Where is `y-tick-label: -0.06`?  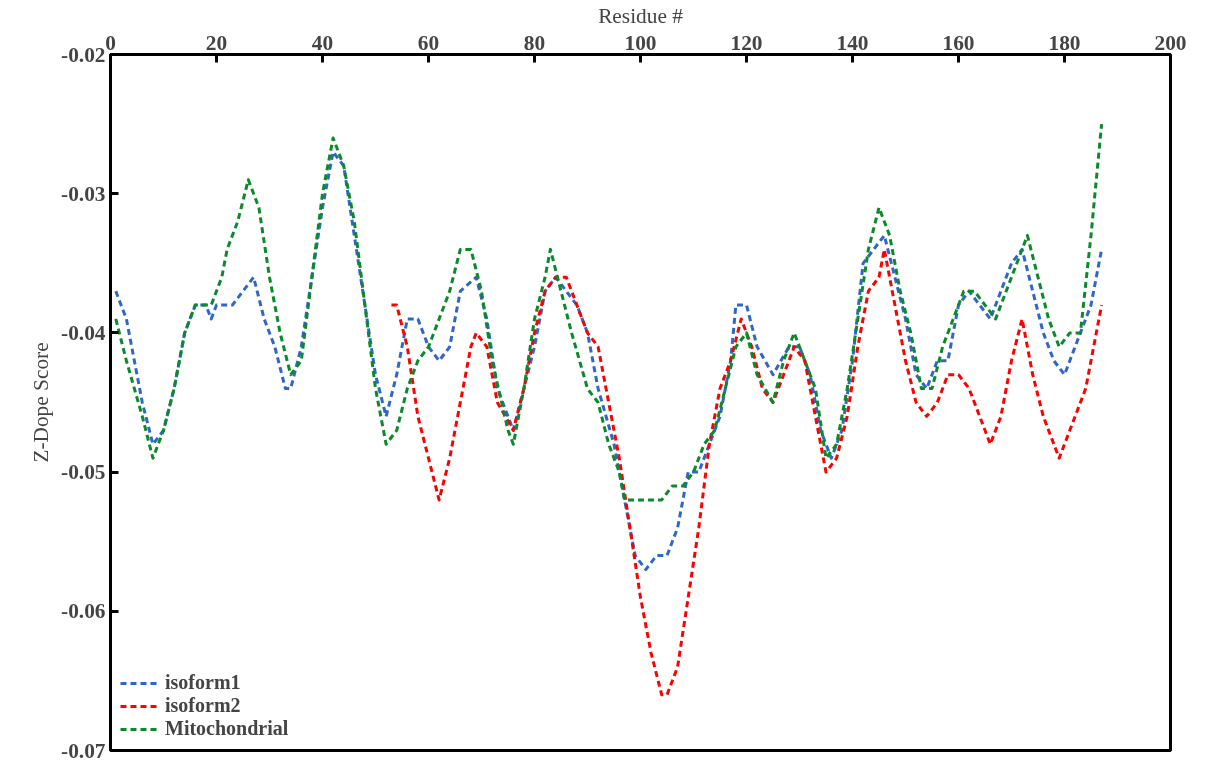 y-tick-label: -0.06 is located at coordinates (83, 611).